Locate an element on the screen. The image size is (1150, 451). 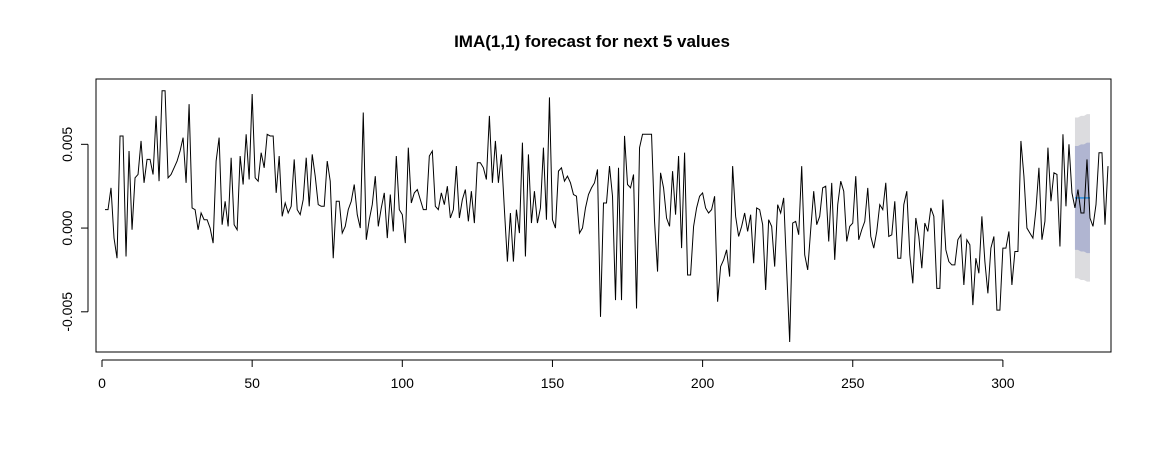
x-tick-label-300: 300 is located at coordinates (1003, 383).